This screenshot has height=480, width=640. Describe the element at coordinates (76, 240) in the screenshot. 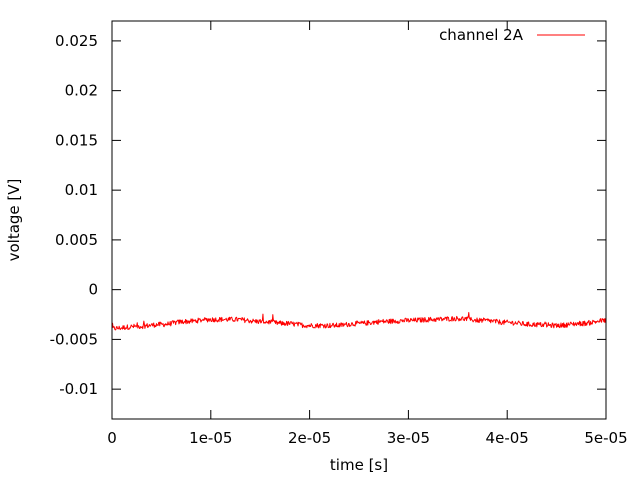

I see `y-tick-label: 0.005` at that location.